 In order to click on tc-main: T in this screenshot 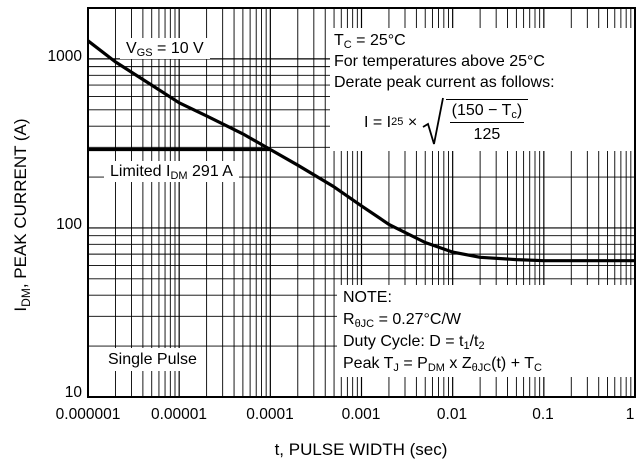, I will do `click(339, 40)`.